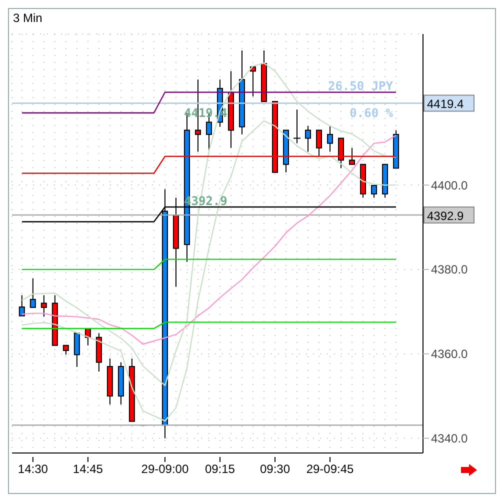 Image resolution: width=502 pixels, height=500 pixels. What do you see at coordinates (361, 86) in the screenshot?
I see `annotation: 26.50 JPY` at bounding box center [361, 86].